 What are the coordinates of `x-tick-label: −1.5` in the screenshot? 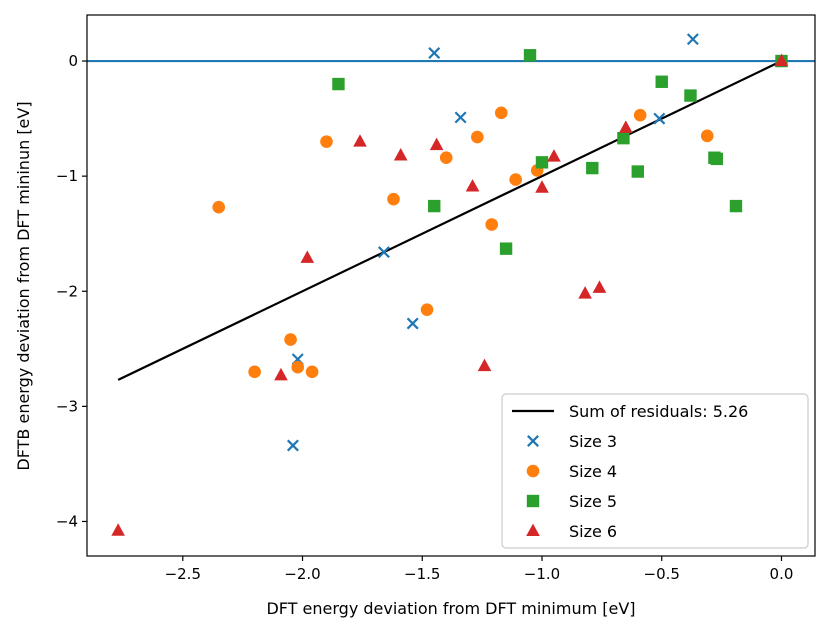 It's located at (422, 574).